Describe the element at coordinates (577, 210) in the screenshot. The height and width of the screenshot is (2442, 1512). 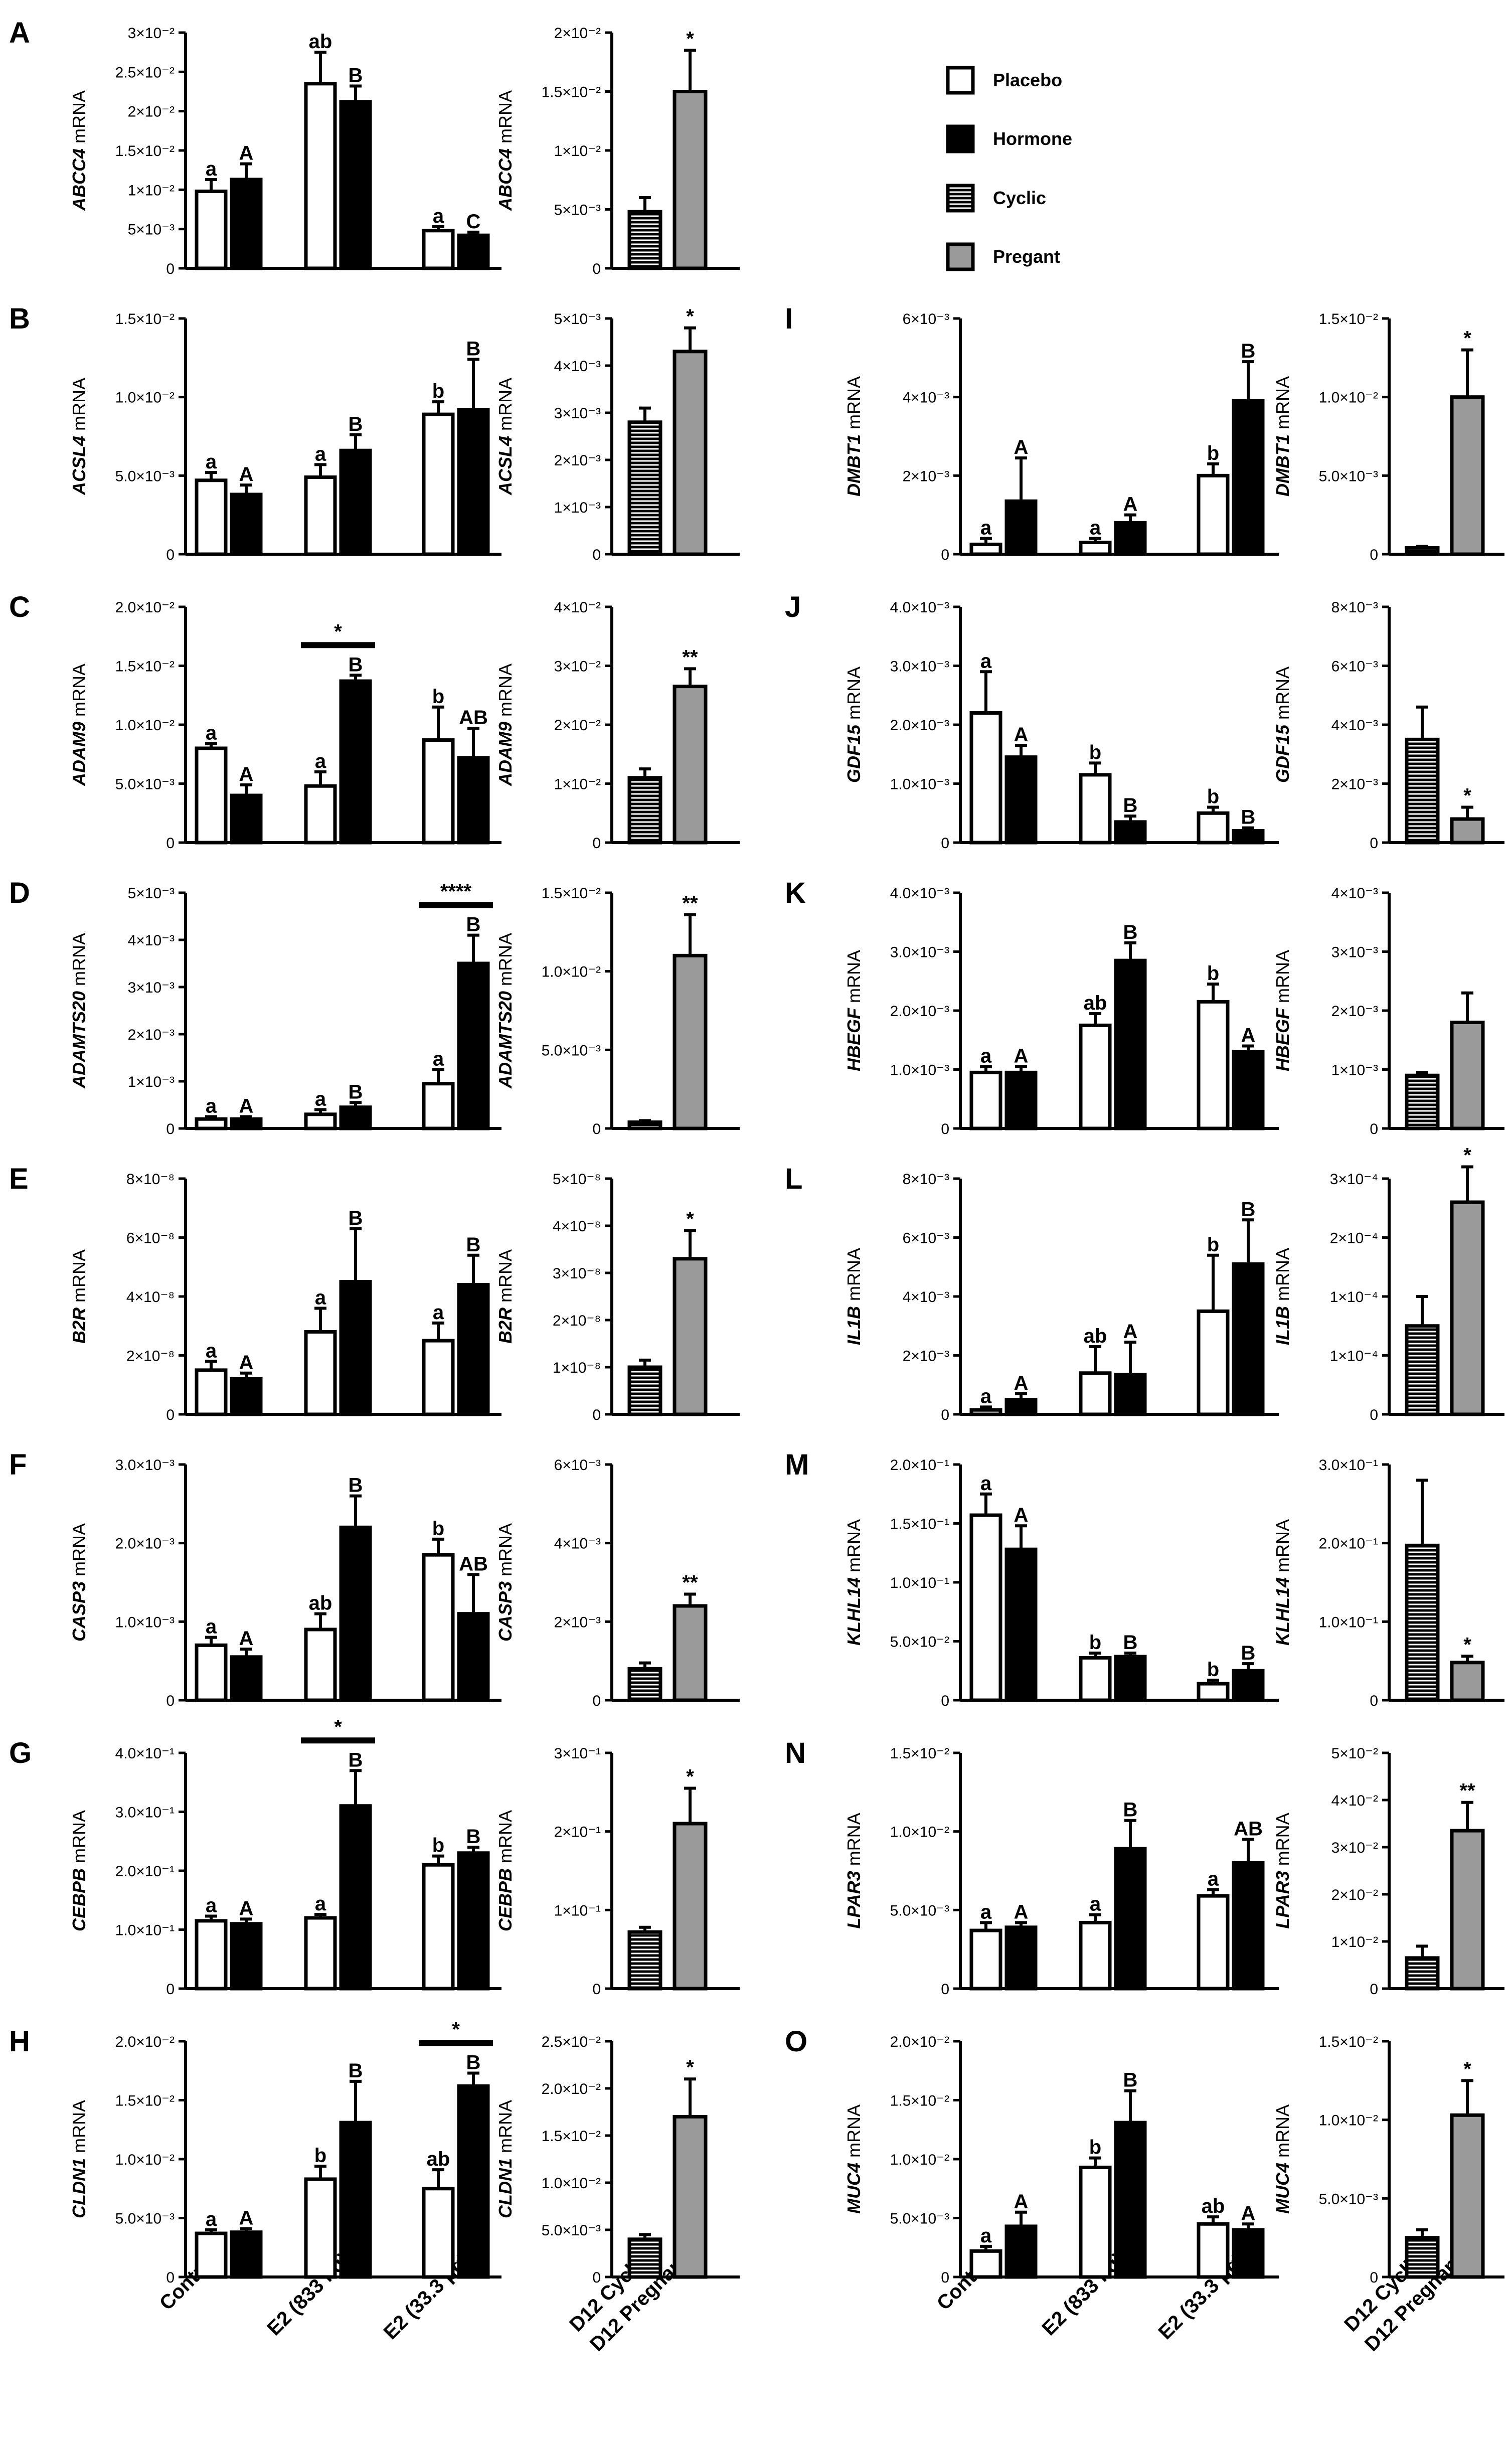
I see `panel-a-pregnancy-y-tick-label: 5×10⁻³` at that location.